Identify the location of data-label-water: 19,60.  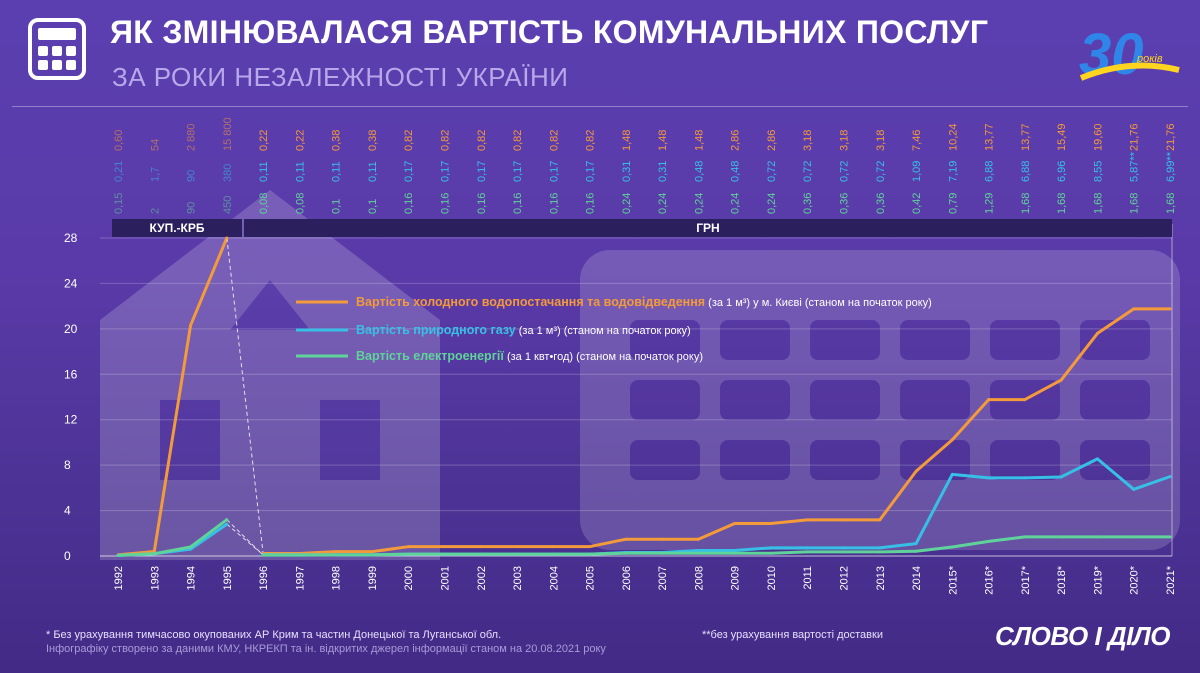
(1098, 137).